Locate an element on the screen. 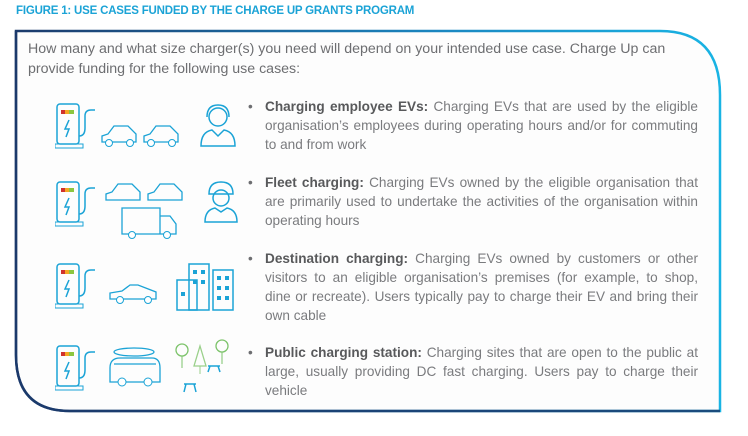 The height and width of the screenshot is (436, 748). campervan-icon is located at coordinates (135, 367).